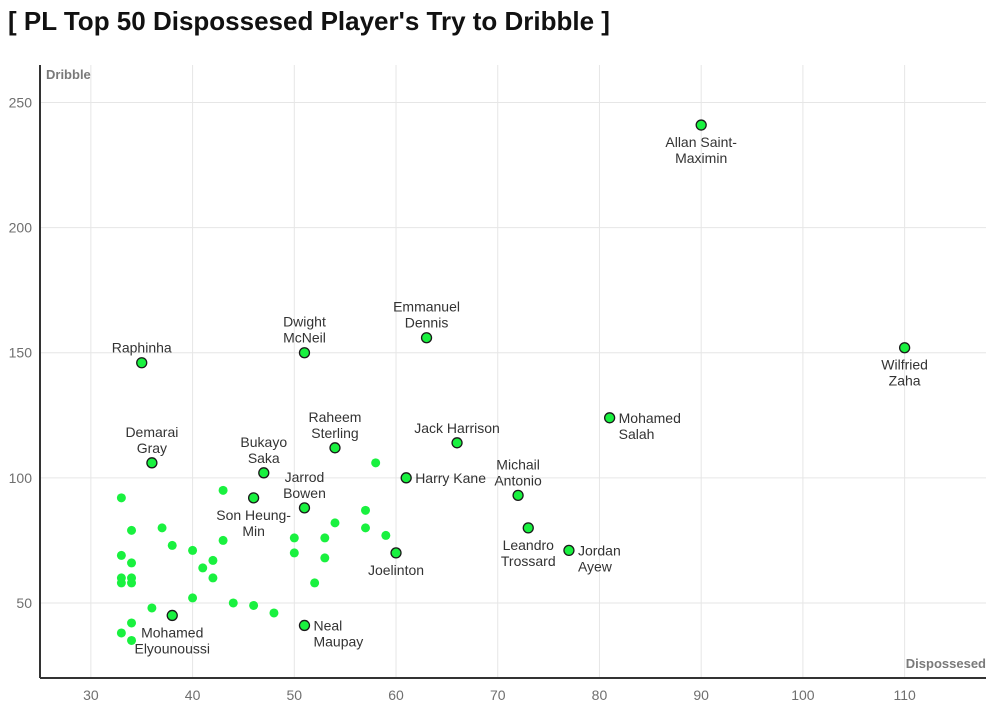 Image resolution: width=1003 pixels, height=719 pixels. What do you see at coordinates (295, 695) in the screenshot?
I see `x-tick-label: 50` at bounding box center [295, 695].